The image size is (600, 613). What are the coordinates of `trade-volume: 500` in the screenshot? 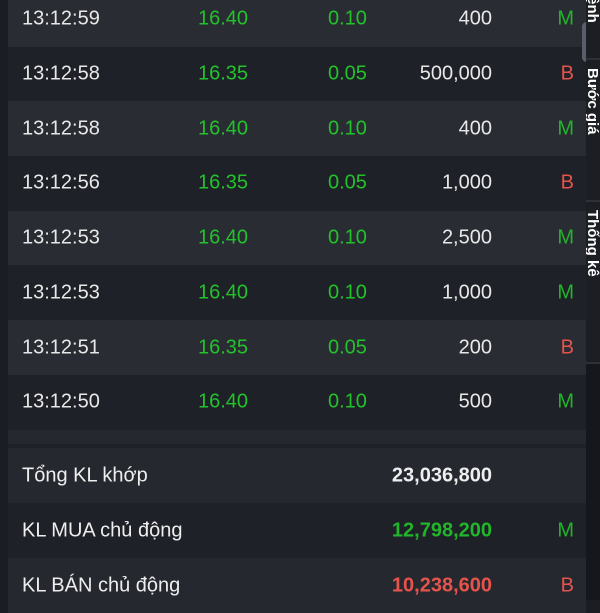 It's located at (475, 401).